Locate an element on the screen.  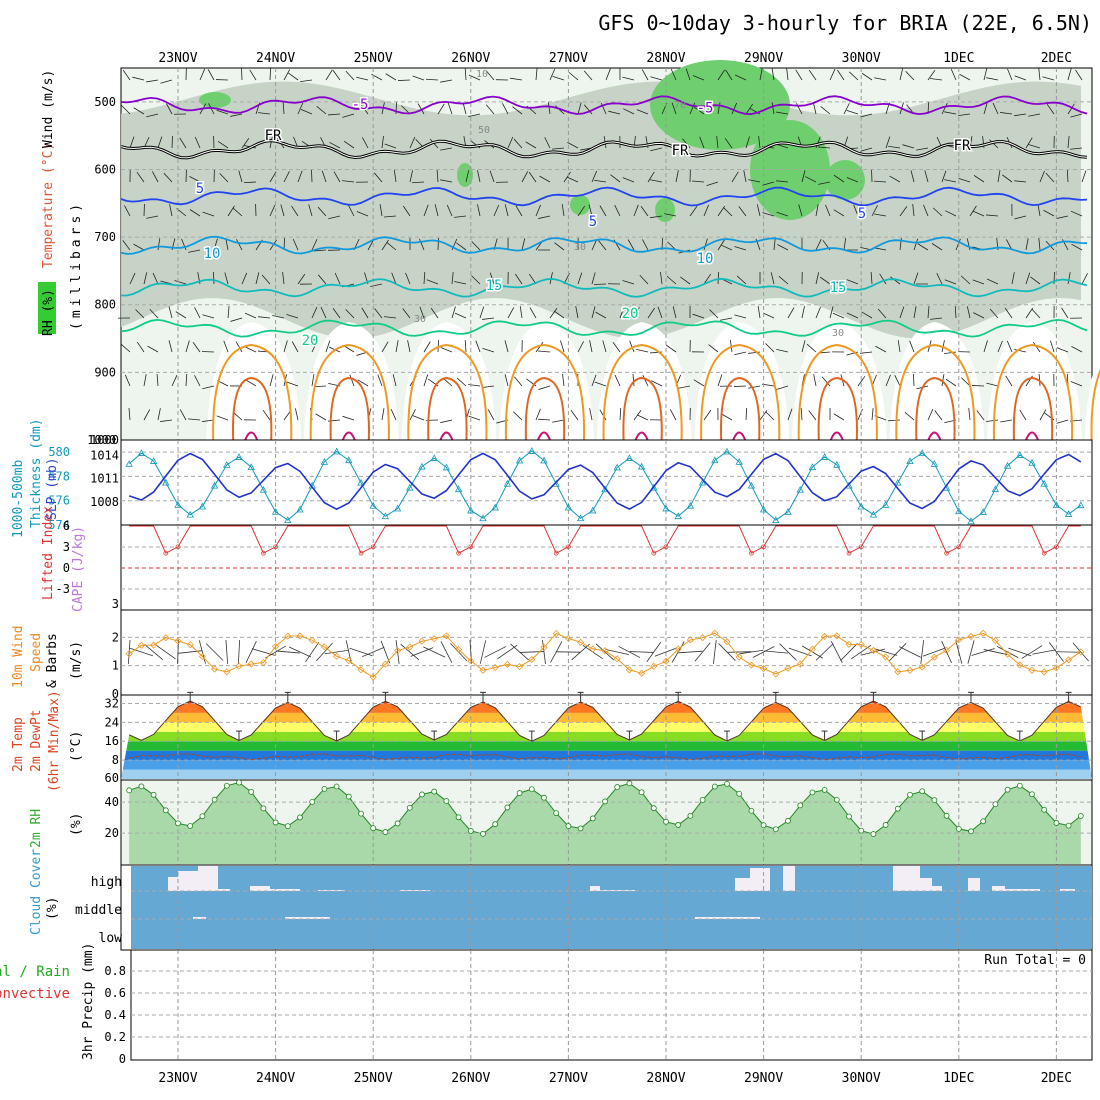
temp-band is located at coordinates (606, 736).